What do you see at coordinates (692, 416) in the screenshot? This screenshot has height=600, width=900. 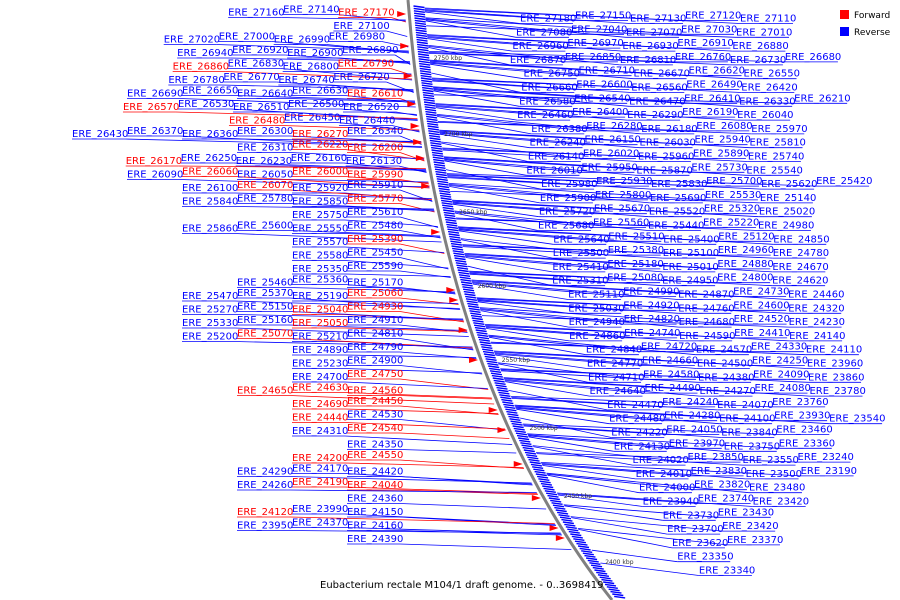 I see `gene-label: ERE_24280` at bounding box center [692, 416].